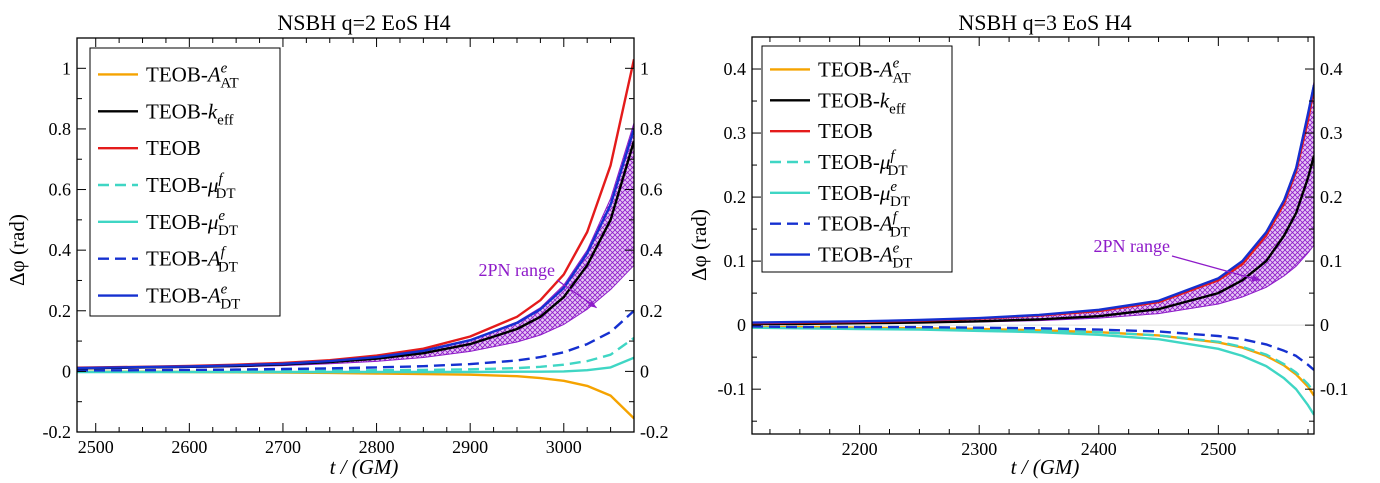 The width and height of the screenshot is (1380, 483). What do you see at coordinates (735, 261) in the screenshot?
I see `y-tick-label-left: 0.1` at bounding box center [735, 261].